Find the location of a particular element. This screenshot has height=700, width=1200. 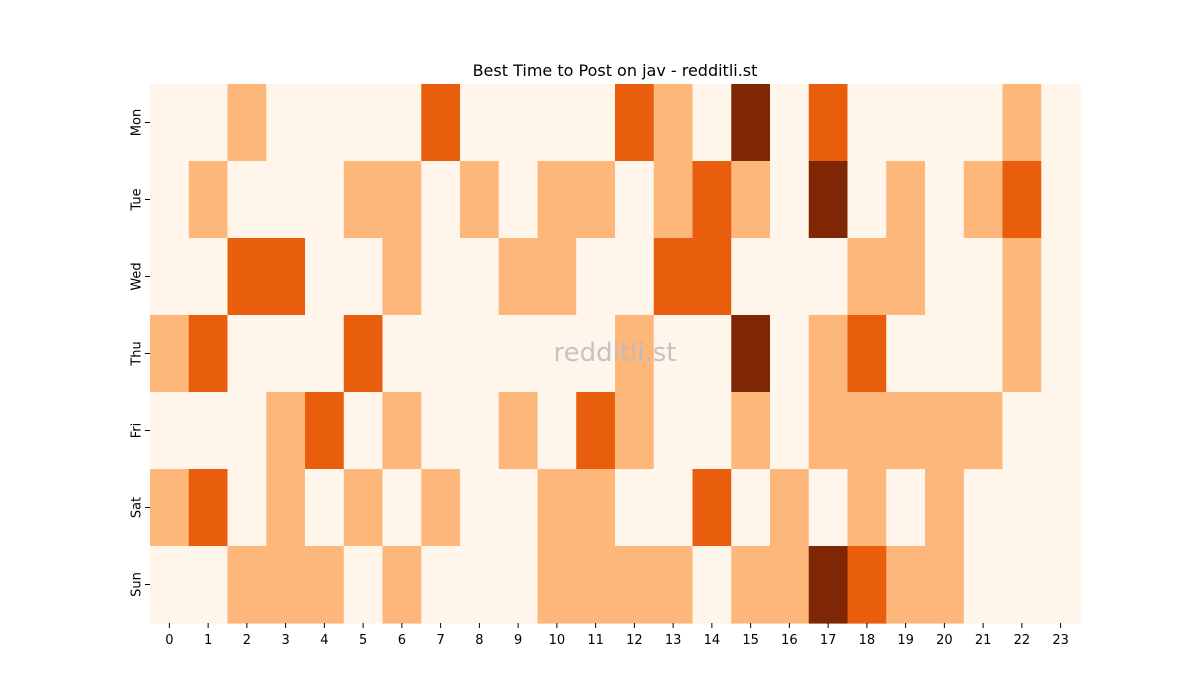

y-tick-label: Mon is located at coordinates (137, 122).